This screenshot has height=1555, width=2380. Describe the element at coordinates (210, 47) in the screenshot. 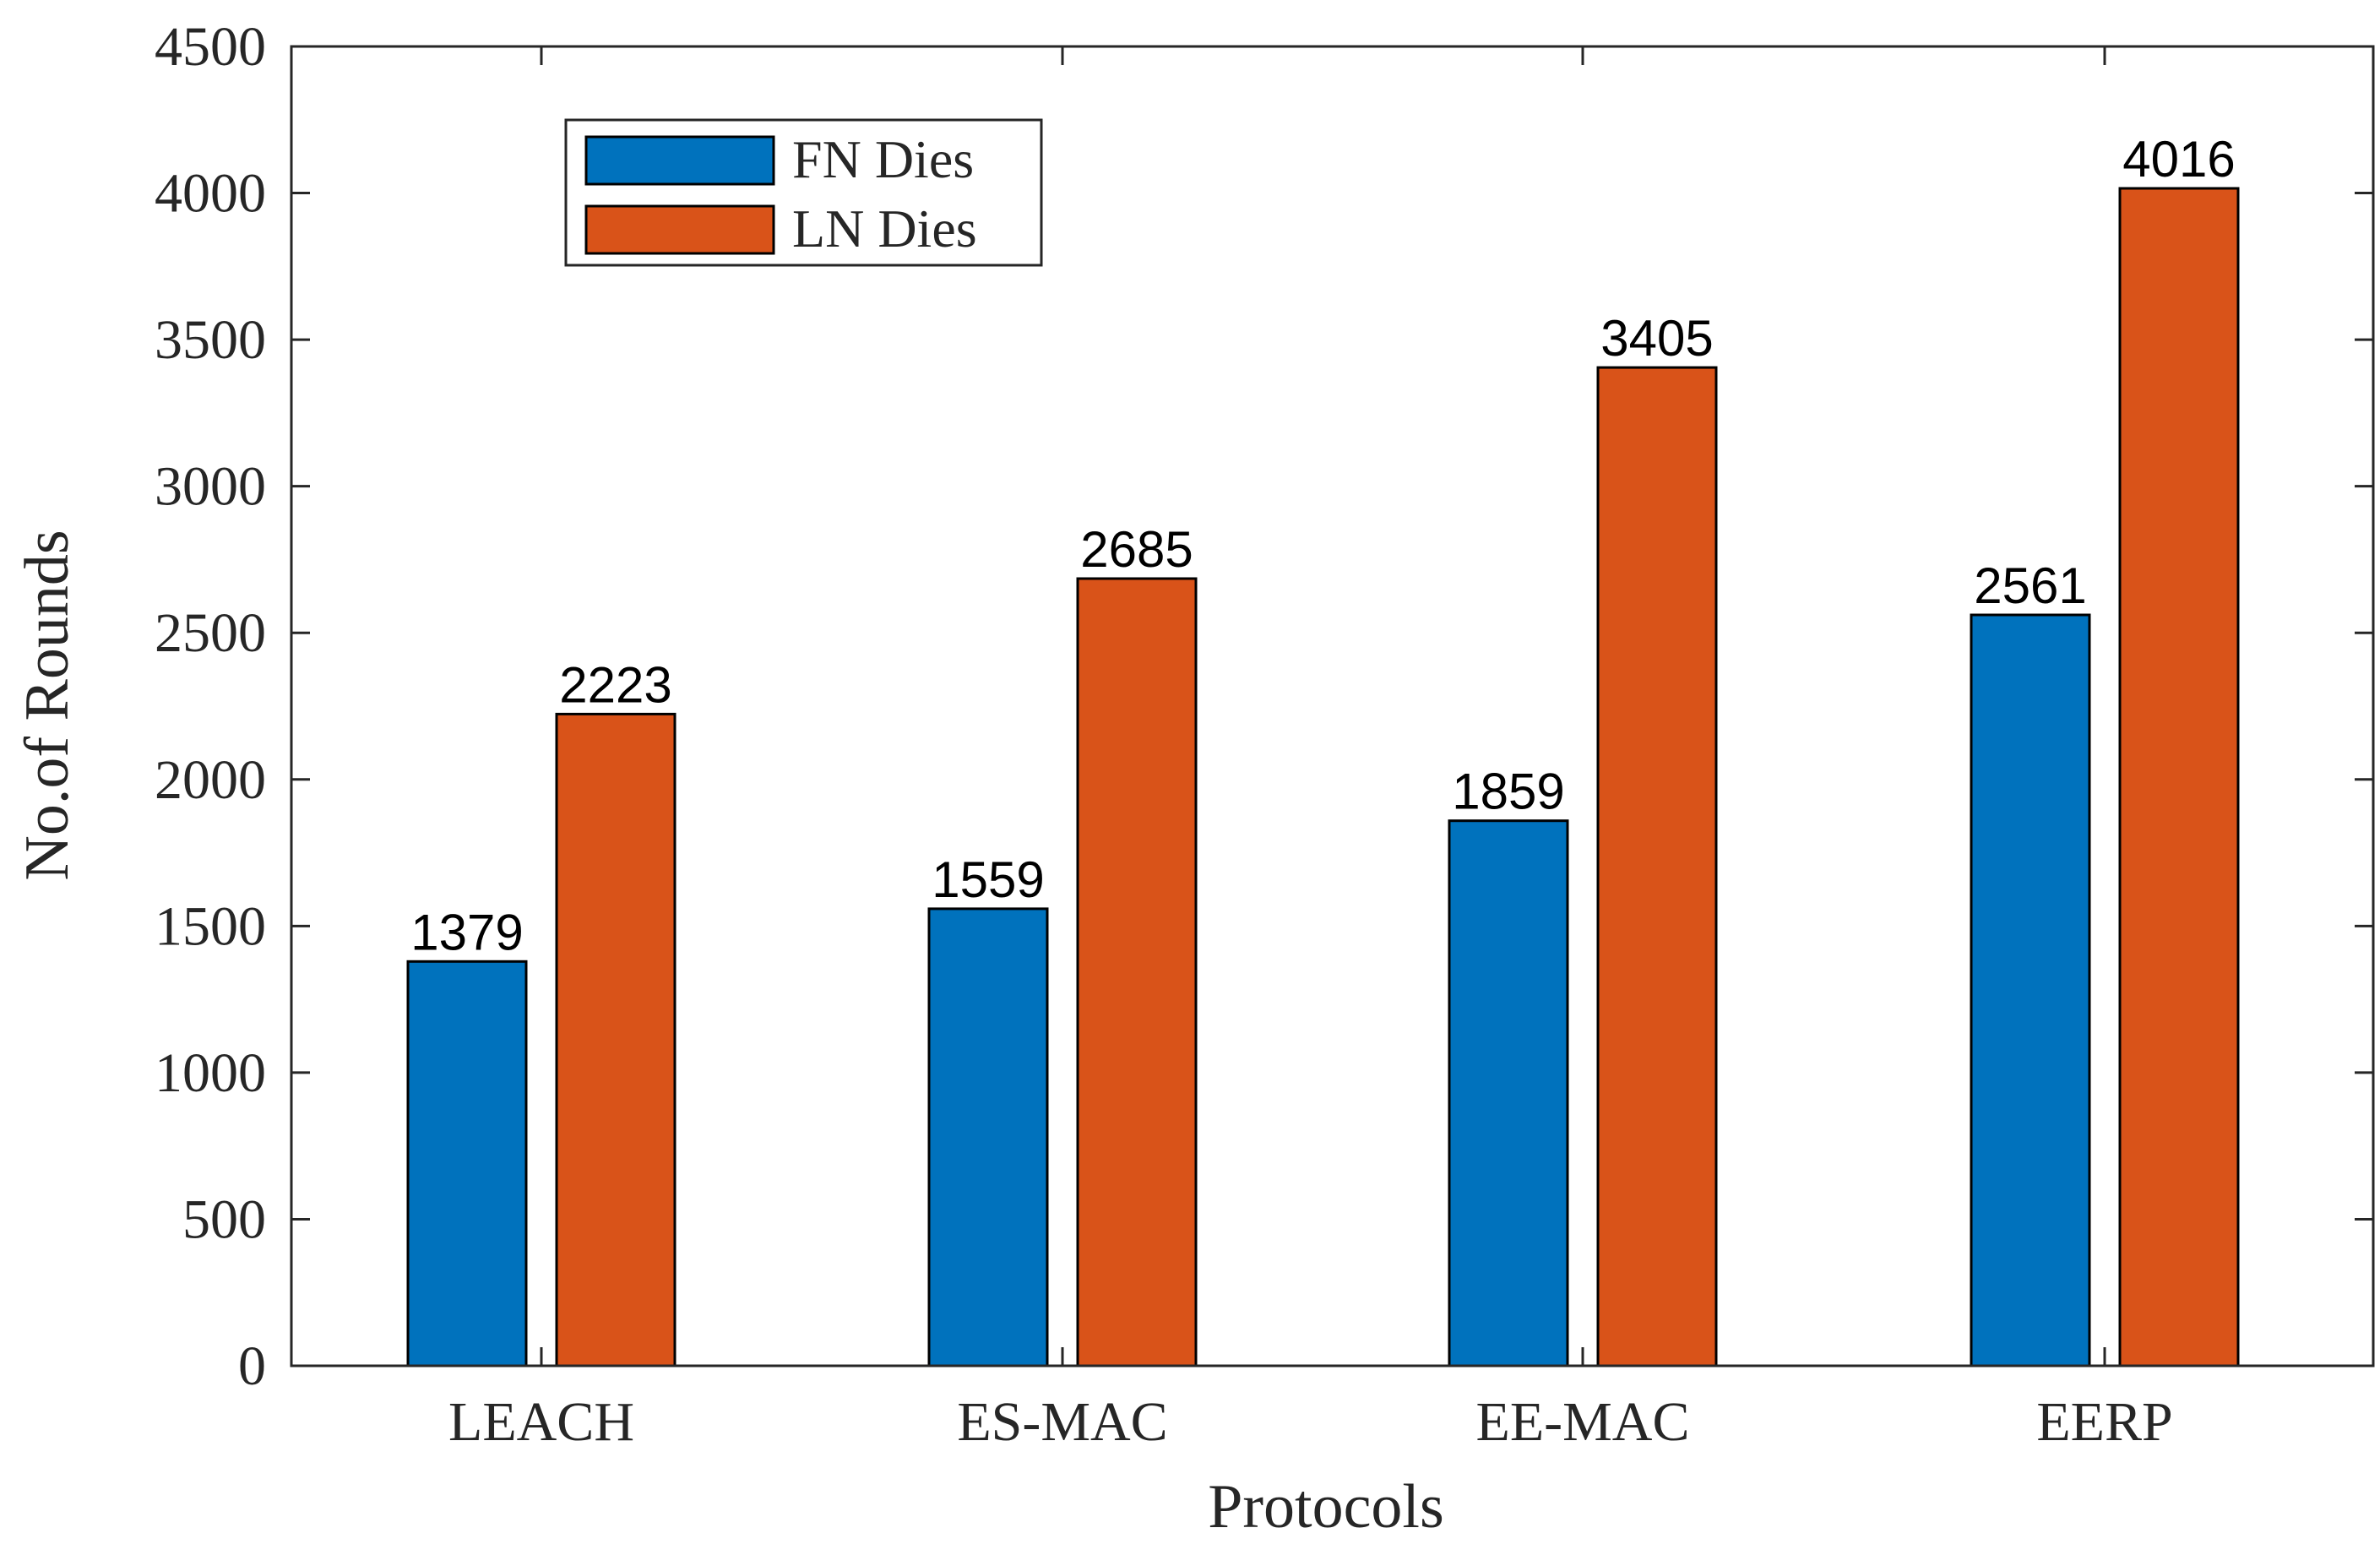

I see `y-tick-label: 4500` at that location.